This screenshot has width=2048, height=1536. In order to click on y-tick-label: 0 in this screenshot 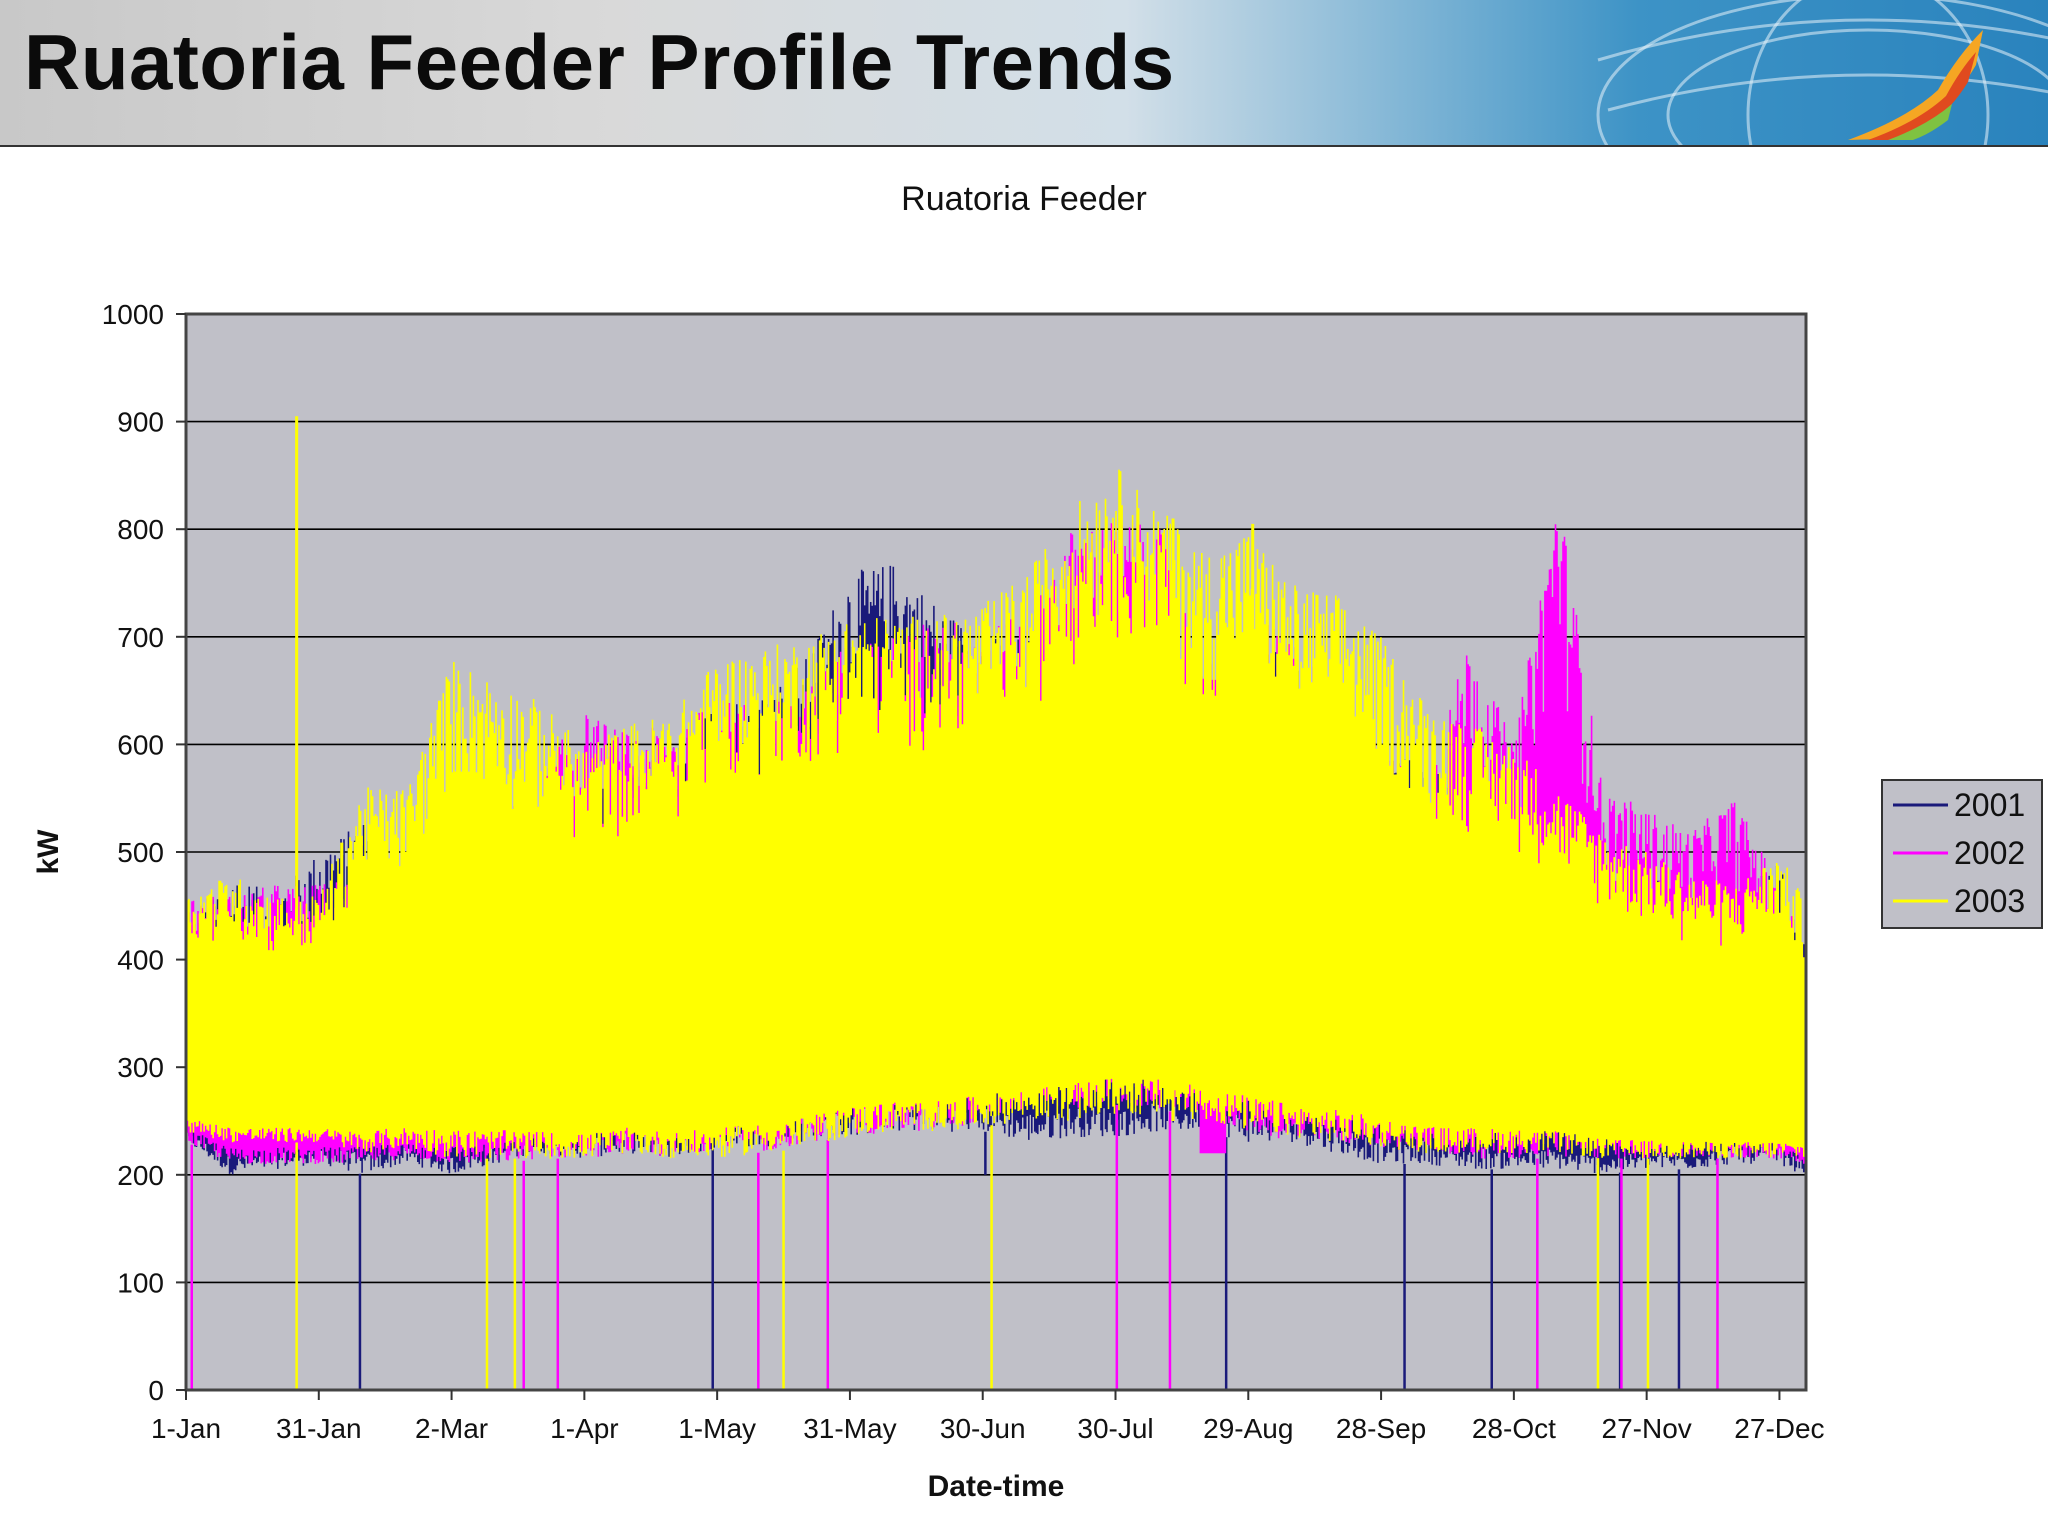, I will do `click(156, 1390)`.